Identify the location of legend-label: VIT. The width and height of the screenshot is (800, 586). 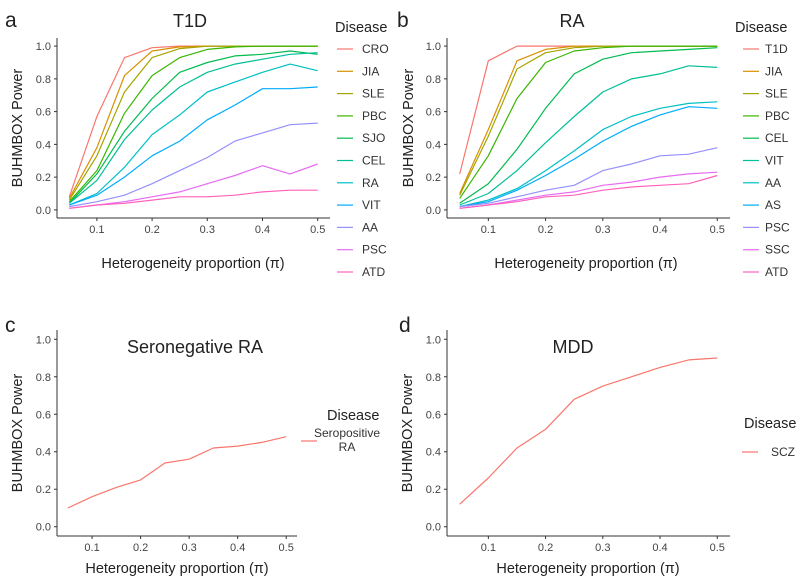
(371, 205).